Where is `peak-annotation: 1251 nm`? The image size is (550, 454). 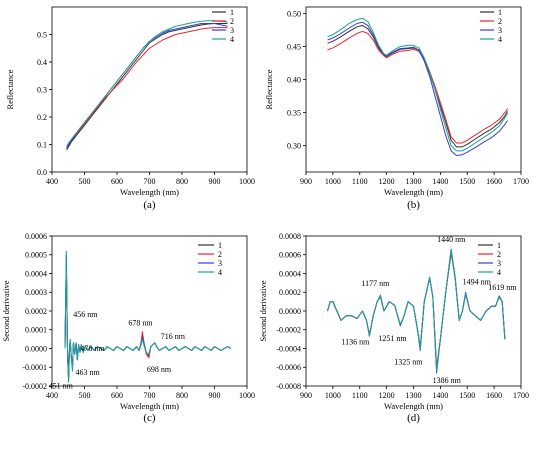 peak-annotation: 1251 nm is located at coordinates (392, 338).